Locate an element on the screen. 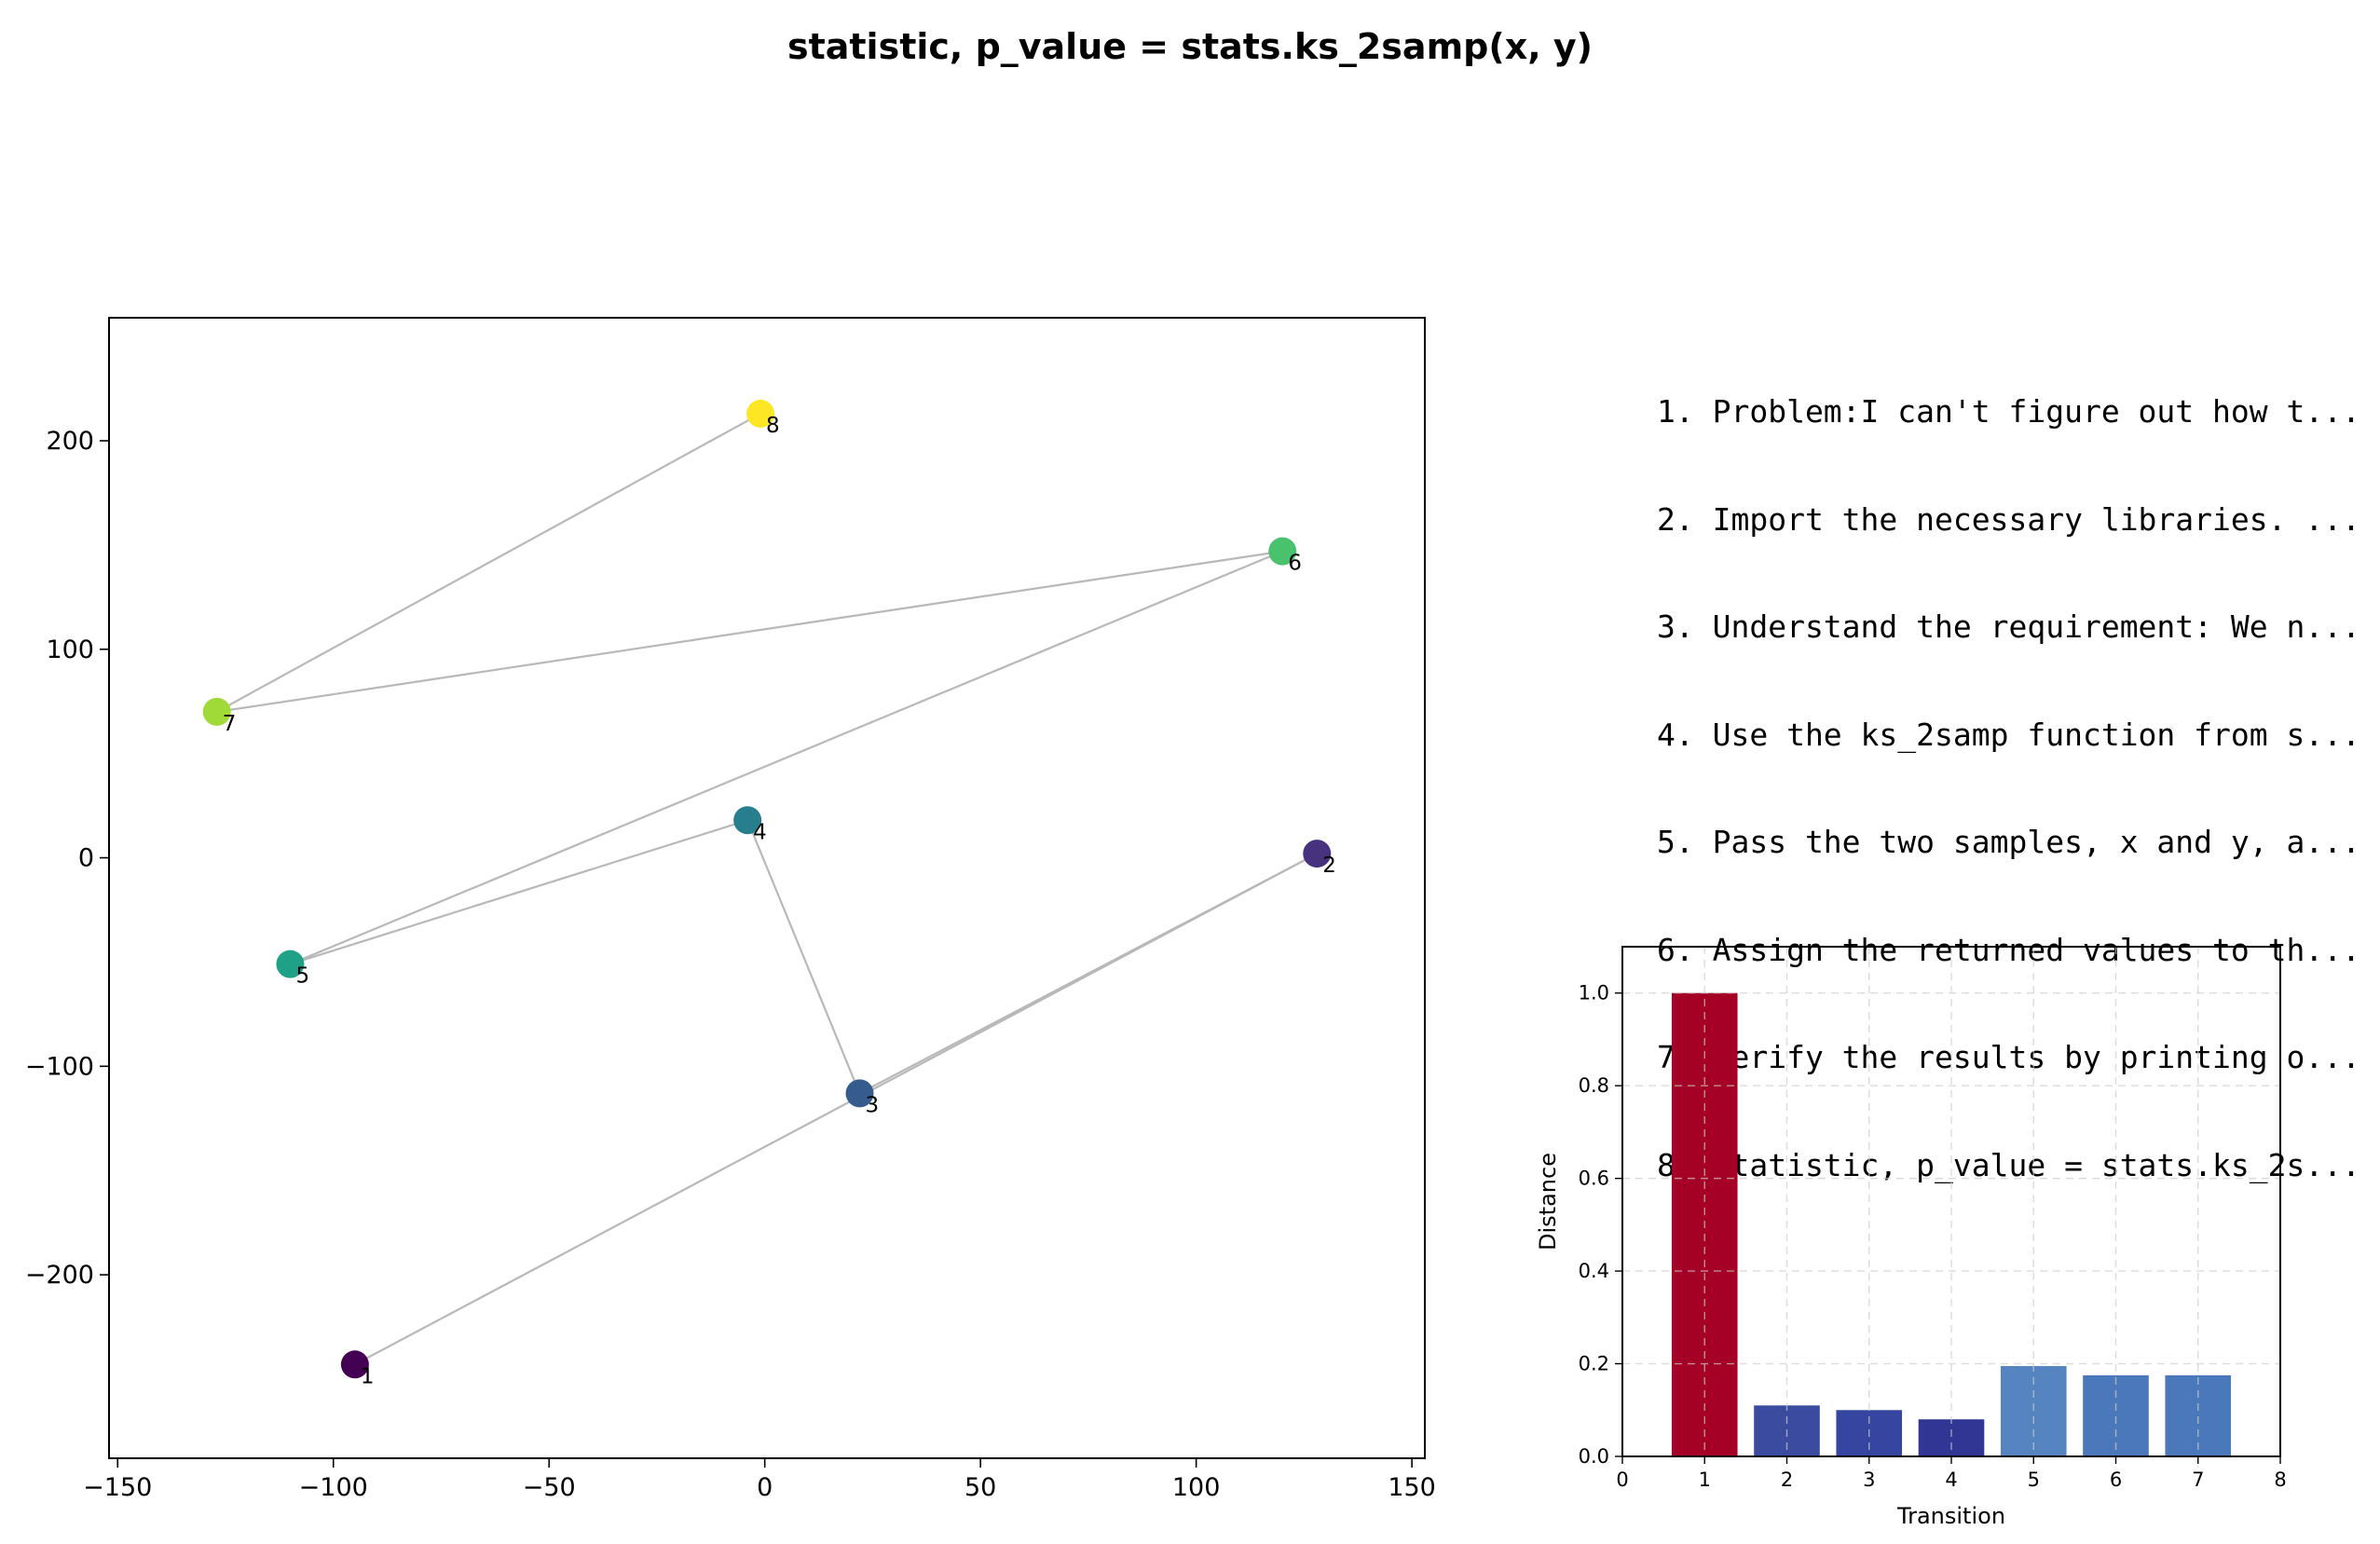 This screenshot has height=1544, width=2380. x-tick-label: 1 is located at coordinates (1705, 1480).